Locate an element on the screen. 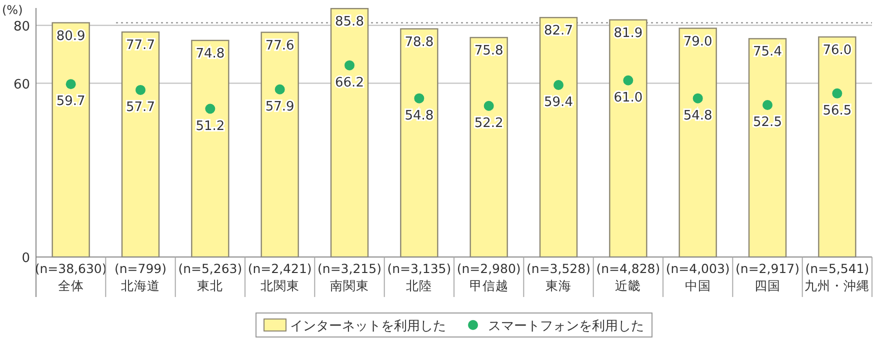 The height and width of the screenshot is (341, 877). data-label: 66.2 is located at coordinates (349, 82).